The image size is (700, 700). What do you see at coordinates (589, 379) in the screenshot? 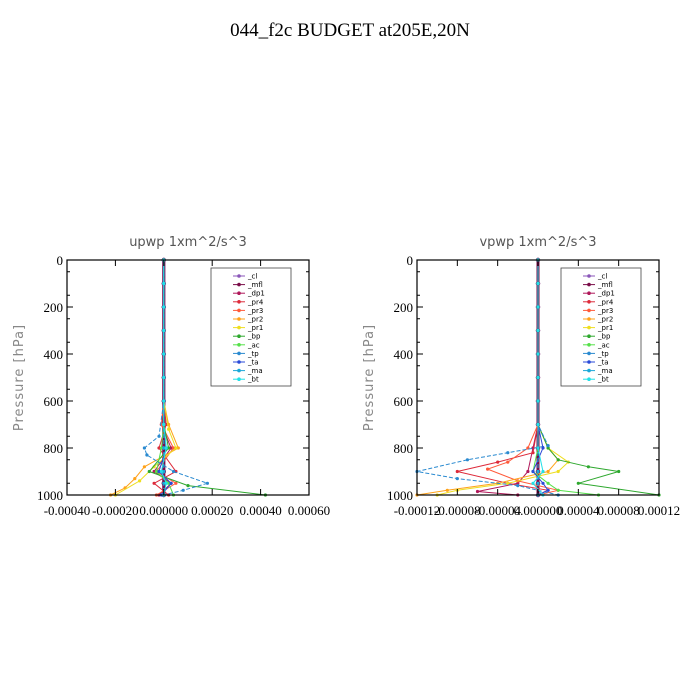
I see `legend-marker-bt` at bounding box center [589, 379].